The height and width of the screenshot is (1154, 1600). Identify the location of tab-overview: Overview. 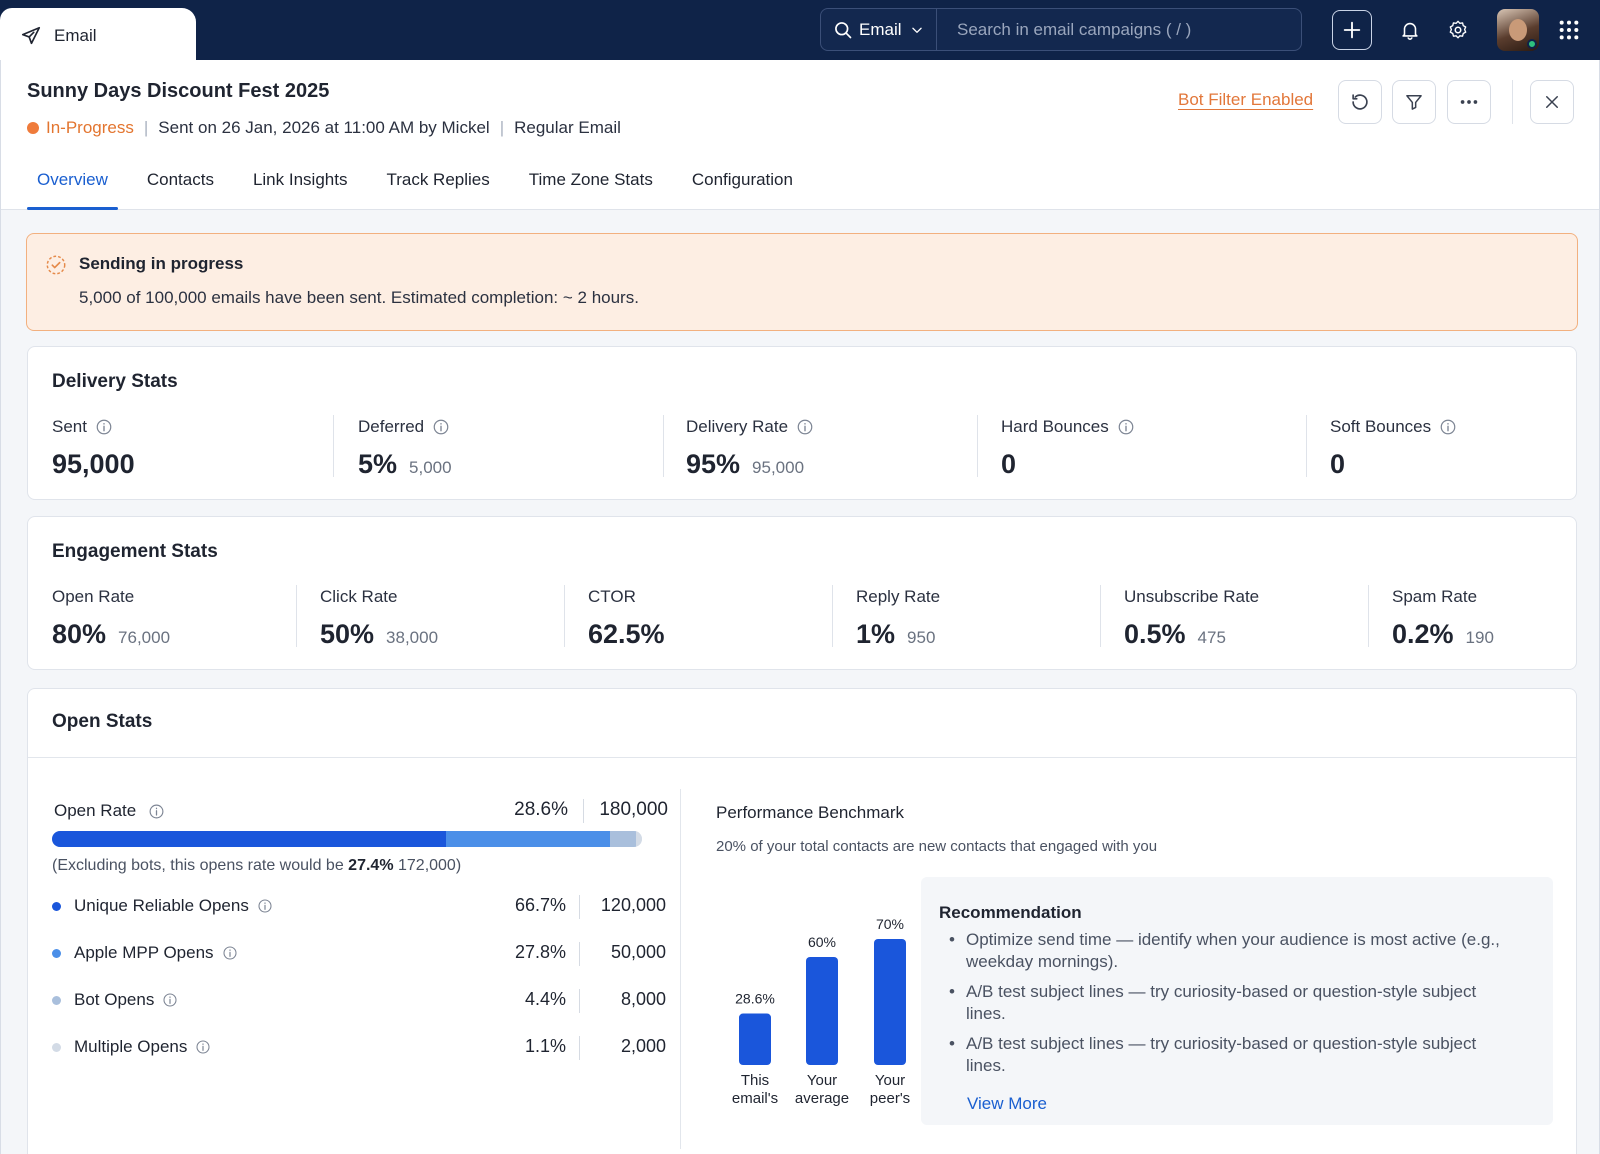
(72, 185).